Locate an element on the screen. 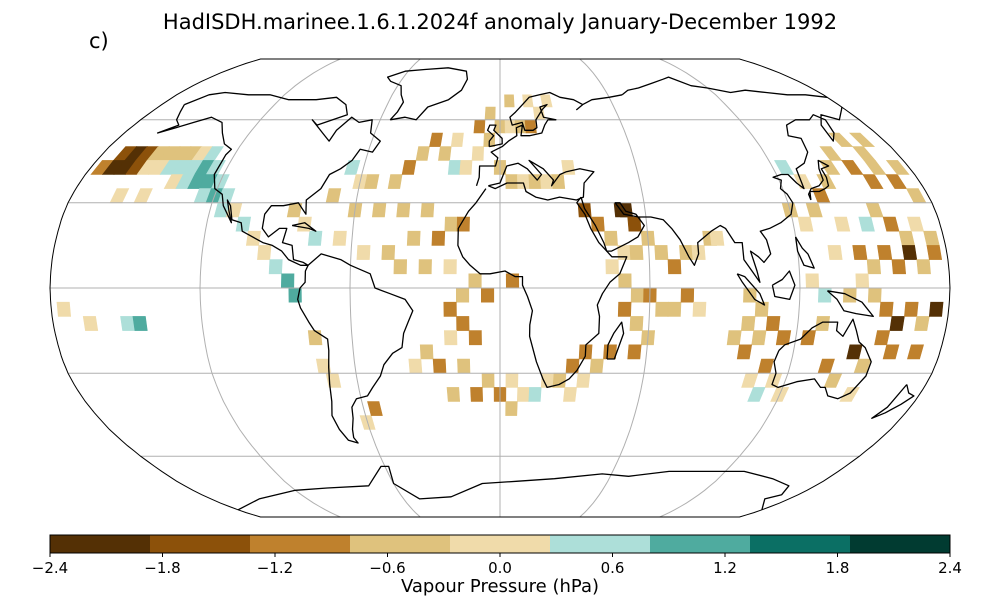  europe-coast is located at coordinates (549, 138).